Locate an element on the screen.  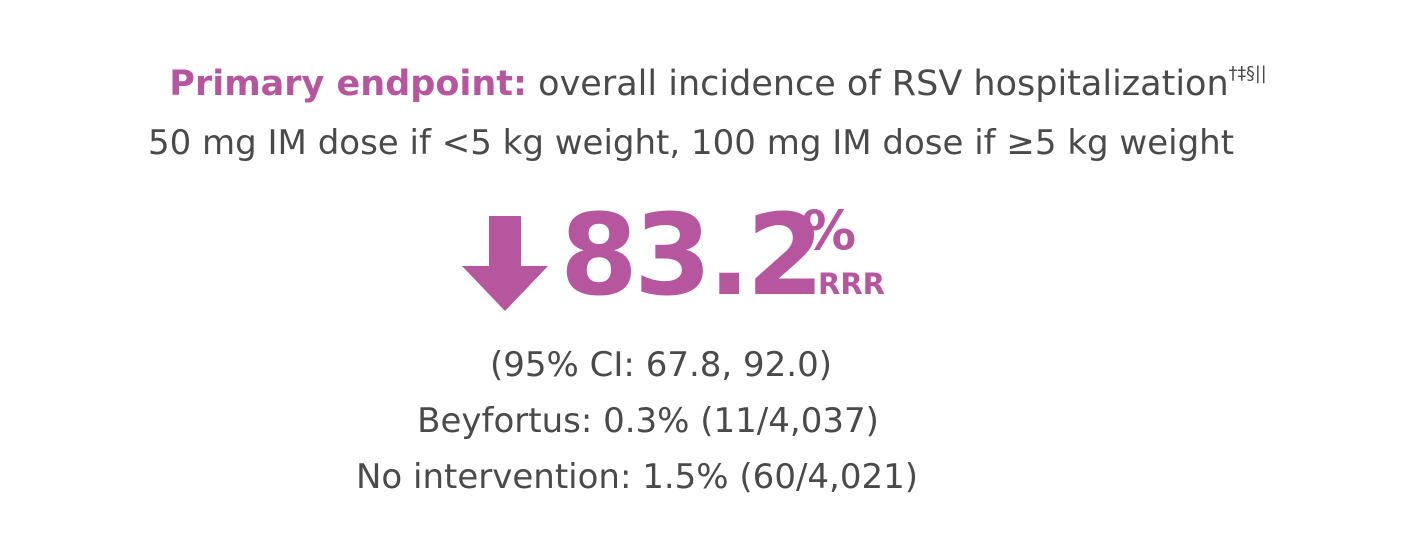
result: 83.2 % RRR is located at coordinates (682, 256).